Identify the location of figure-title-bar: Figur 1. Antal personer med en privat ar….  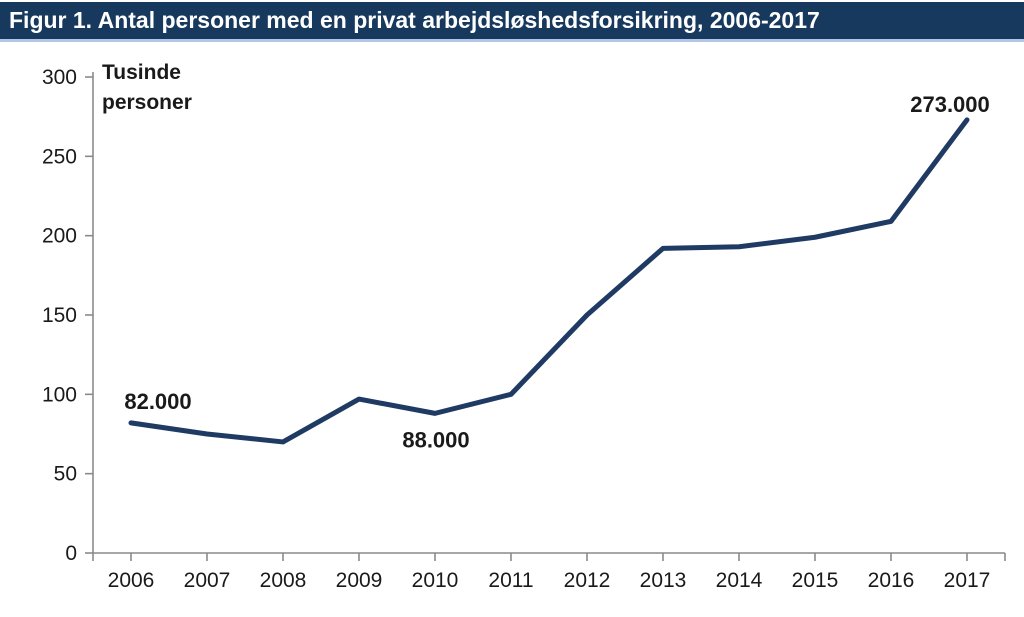
(512, 22).